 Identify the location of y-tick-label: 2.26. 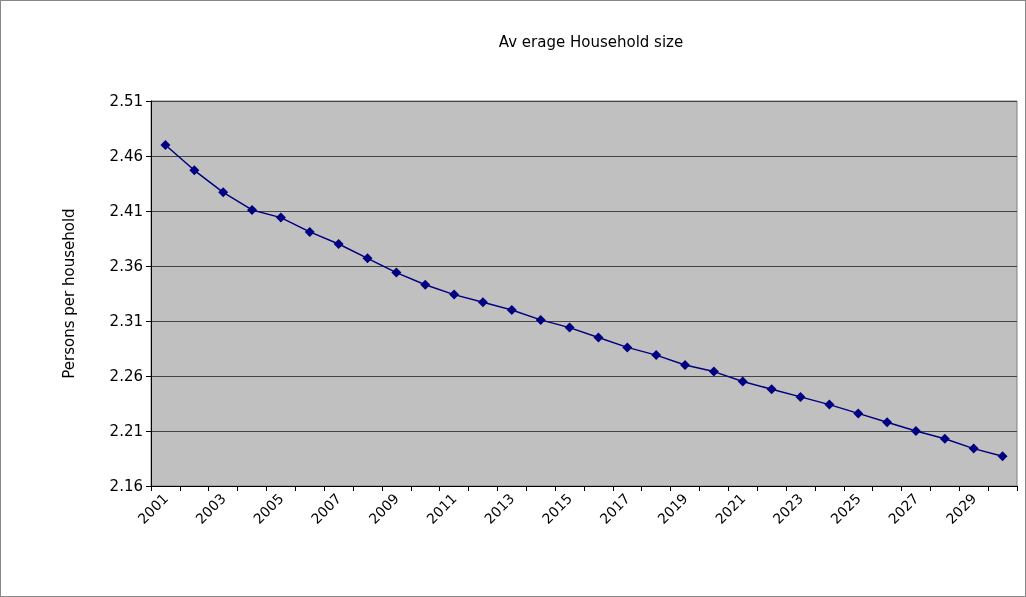
(126, 376).